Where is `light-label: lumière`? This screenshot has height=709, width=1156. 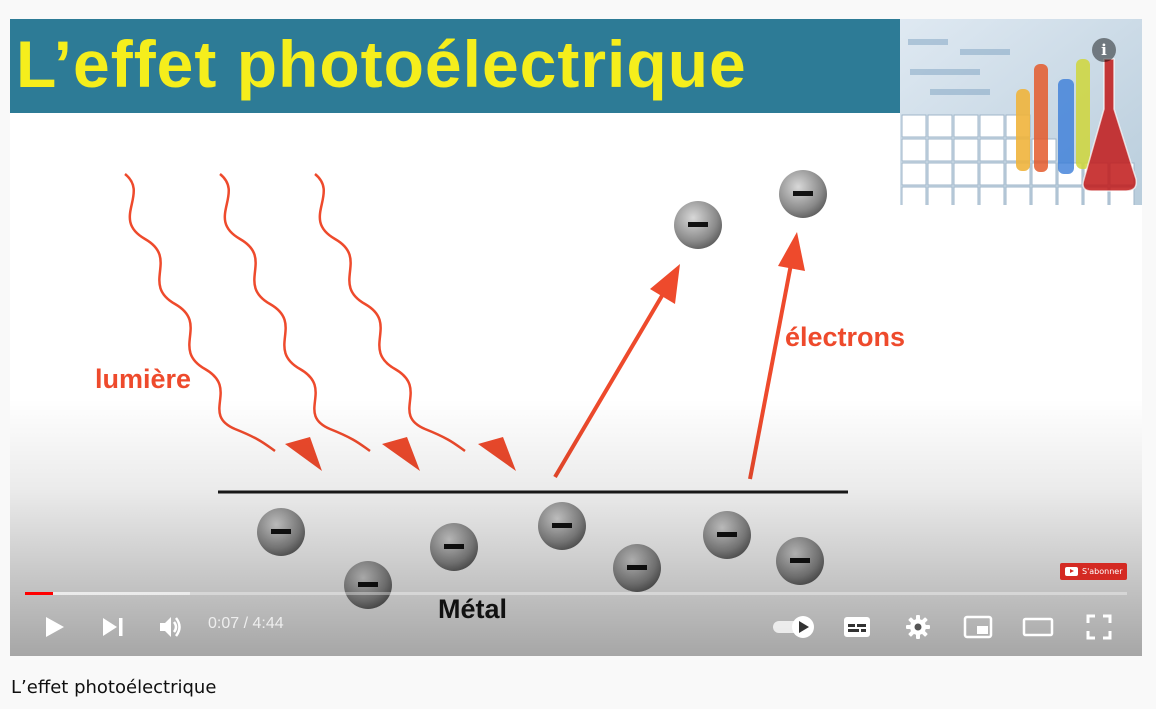 light-label: lumière is located at coordinates (143, 379).